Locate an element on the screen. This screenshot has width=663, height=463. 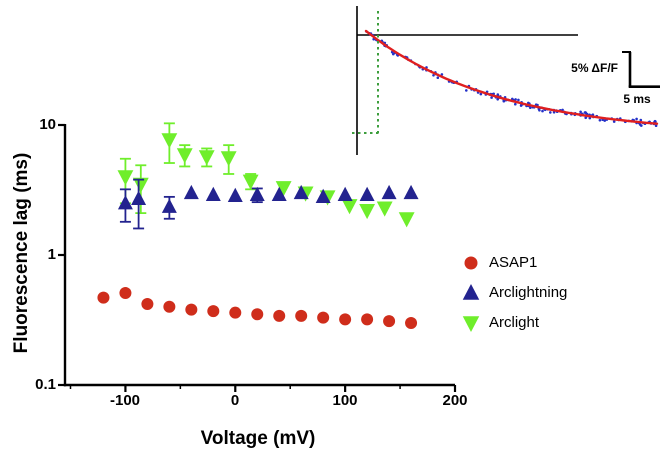
legend-label-asap1: ASAP1 is located at coordinates (513, 262).